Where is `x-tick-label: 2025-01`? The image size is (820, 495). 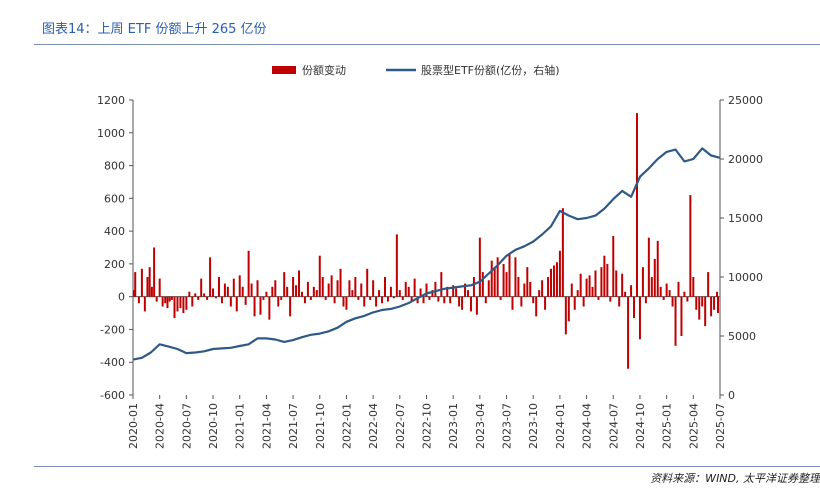 x-tick-label: 2025-01 is located at coordinates (667, 426).